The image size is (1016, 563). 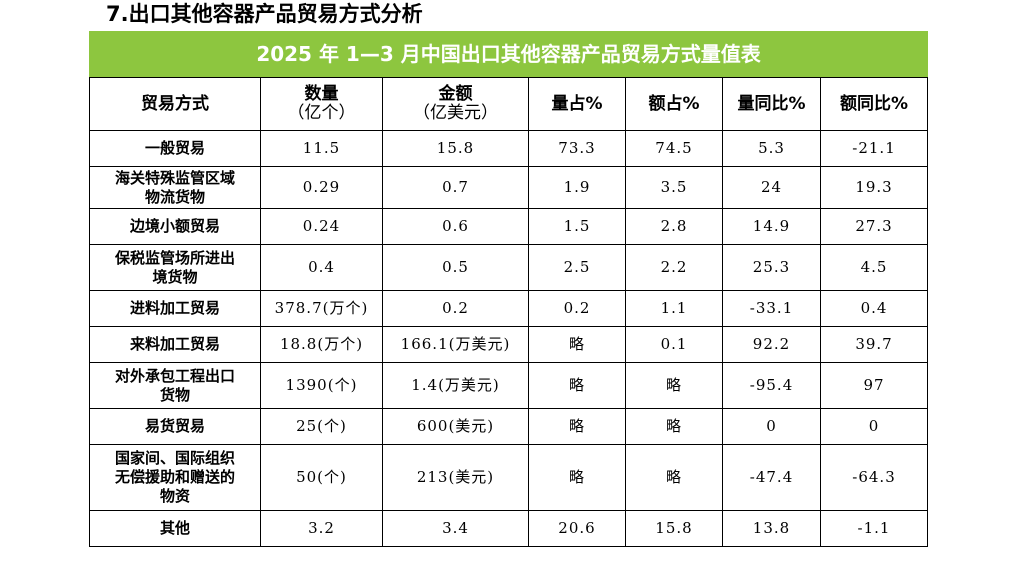 What do you see at coordinates (455, 308) in the screenshot?
I see `amount-cell: 0.2` at bounding box center [455, 308].